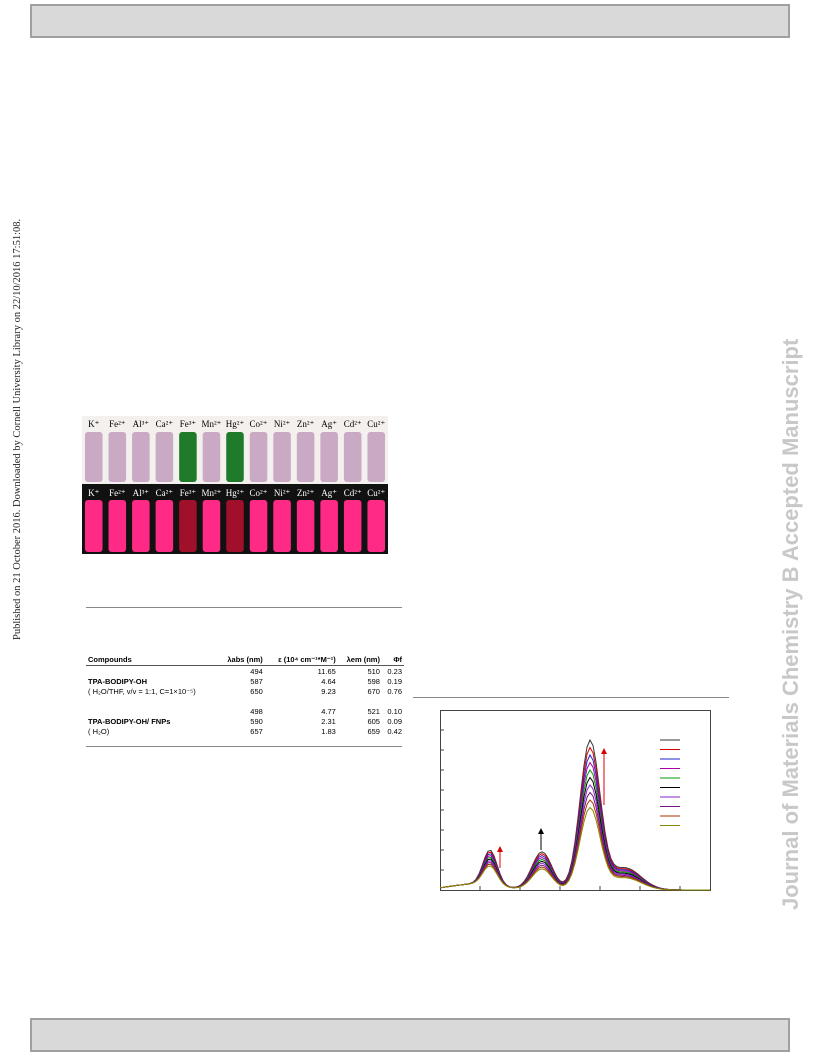 The height and width of the screenshot is (1056, 816). Describe the element at coordinates (129, 721) in the screenshot. I see `compound-cell: TPA-BODIPY-OH/ FNPs` at that location.